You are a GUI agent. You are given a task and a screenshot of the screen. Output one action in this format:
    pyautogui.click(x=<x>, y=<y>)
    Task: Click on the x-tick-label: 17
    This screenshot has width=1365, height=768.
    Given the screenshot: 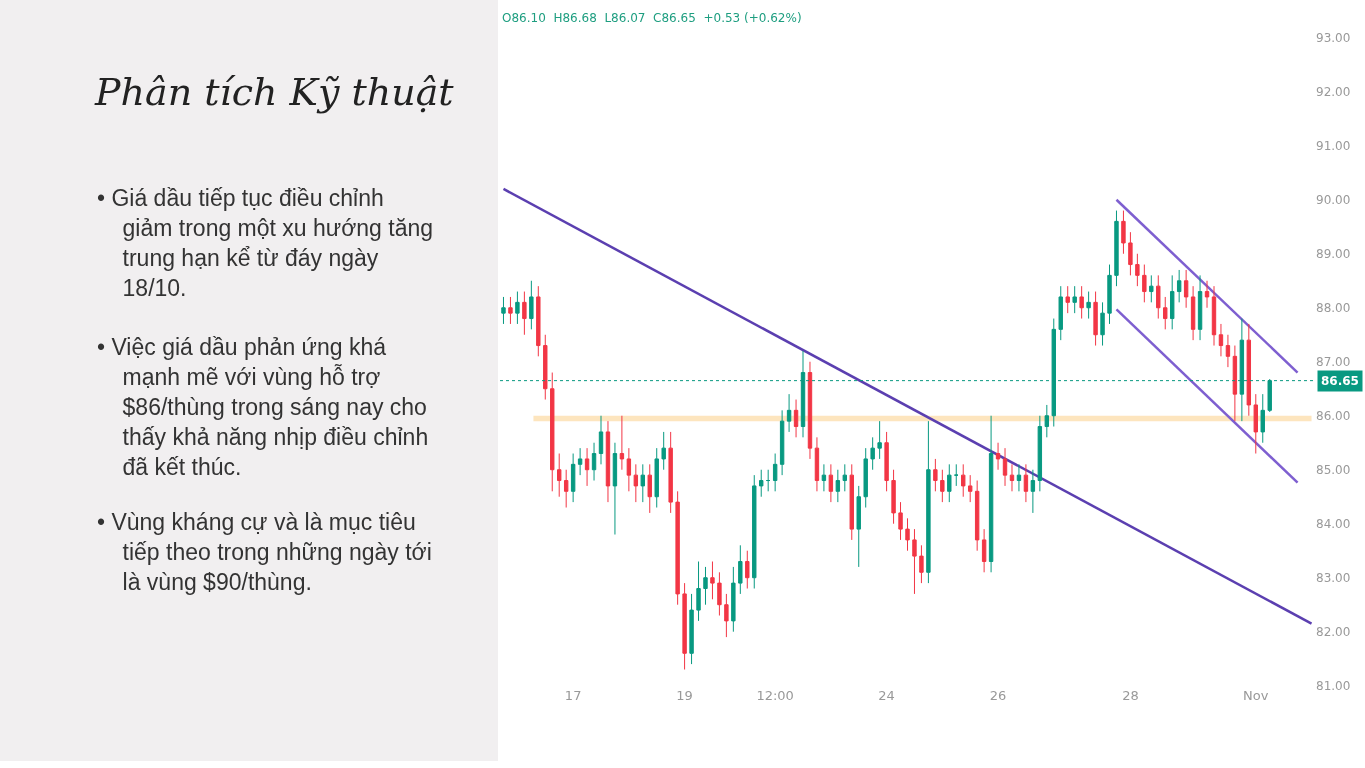 What is the action you would take?
    pyautogui.click(x=573, y=695)
    